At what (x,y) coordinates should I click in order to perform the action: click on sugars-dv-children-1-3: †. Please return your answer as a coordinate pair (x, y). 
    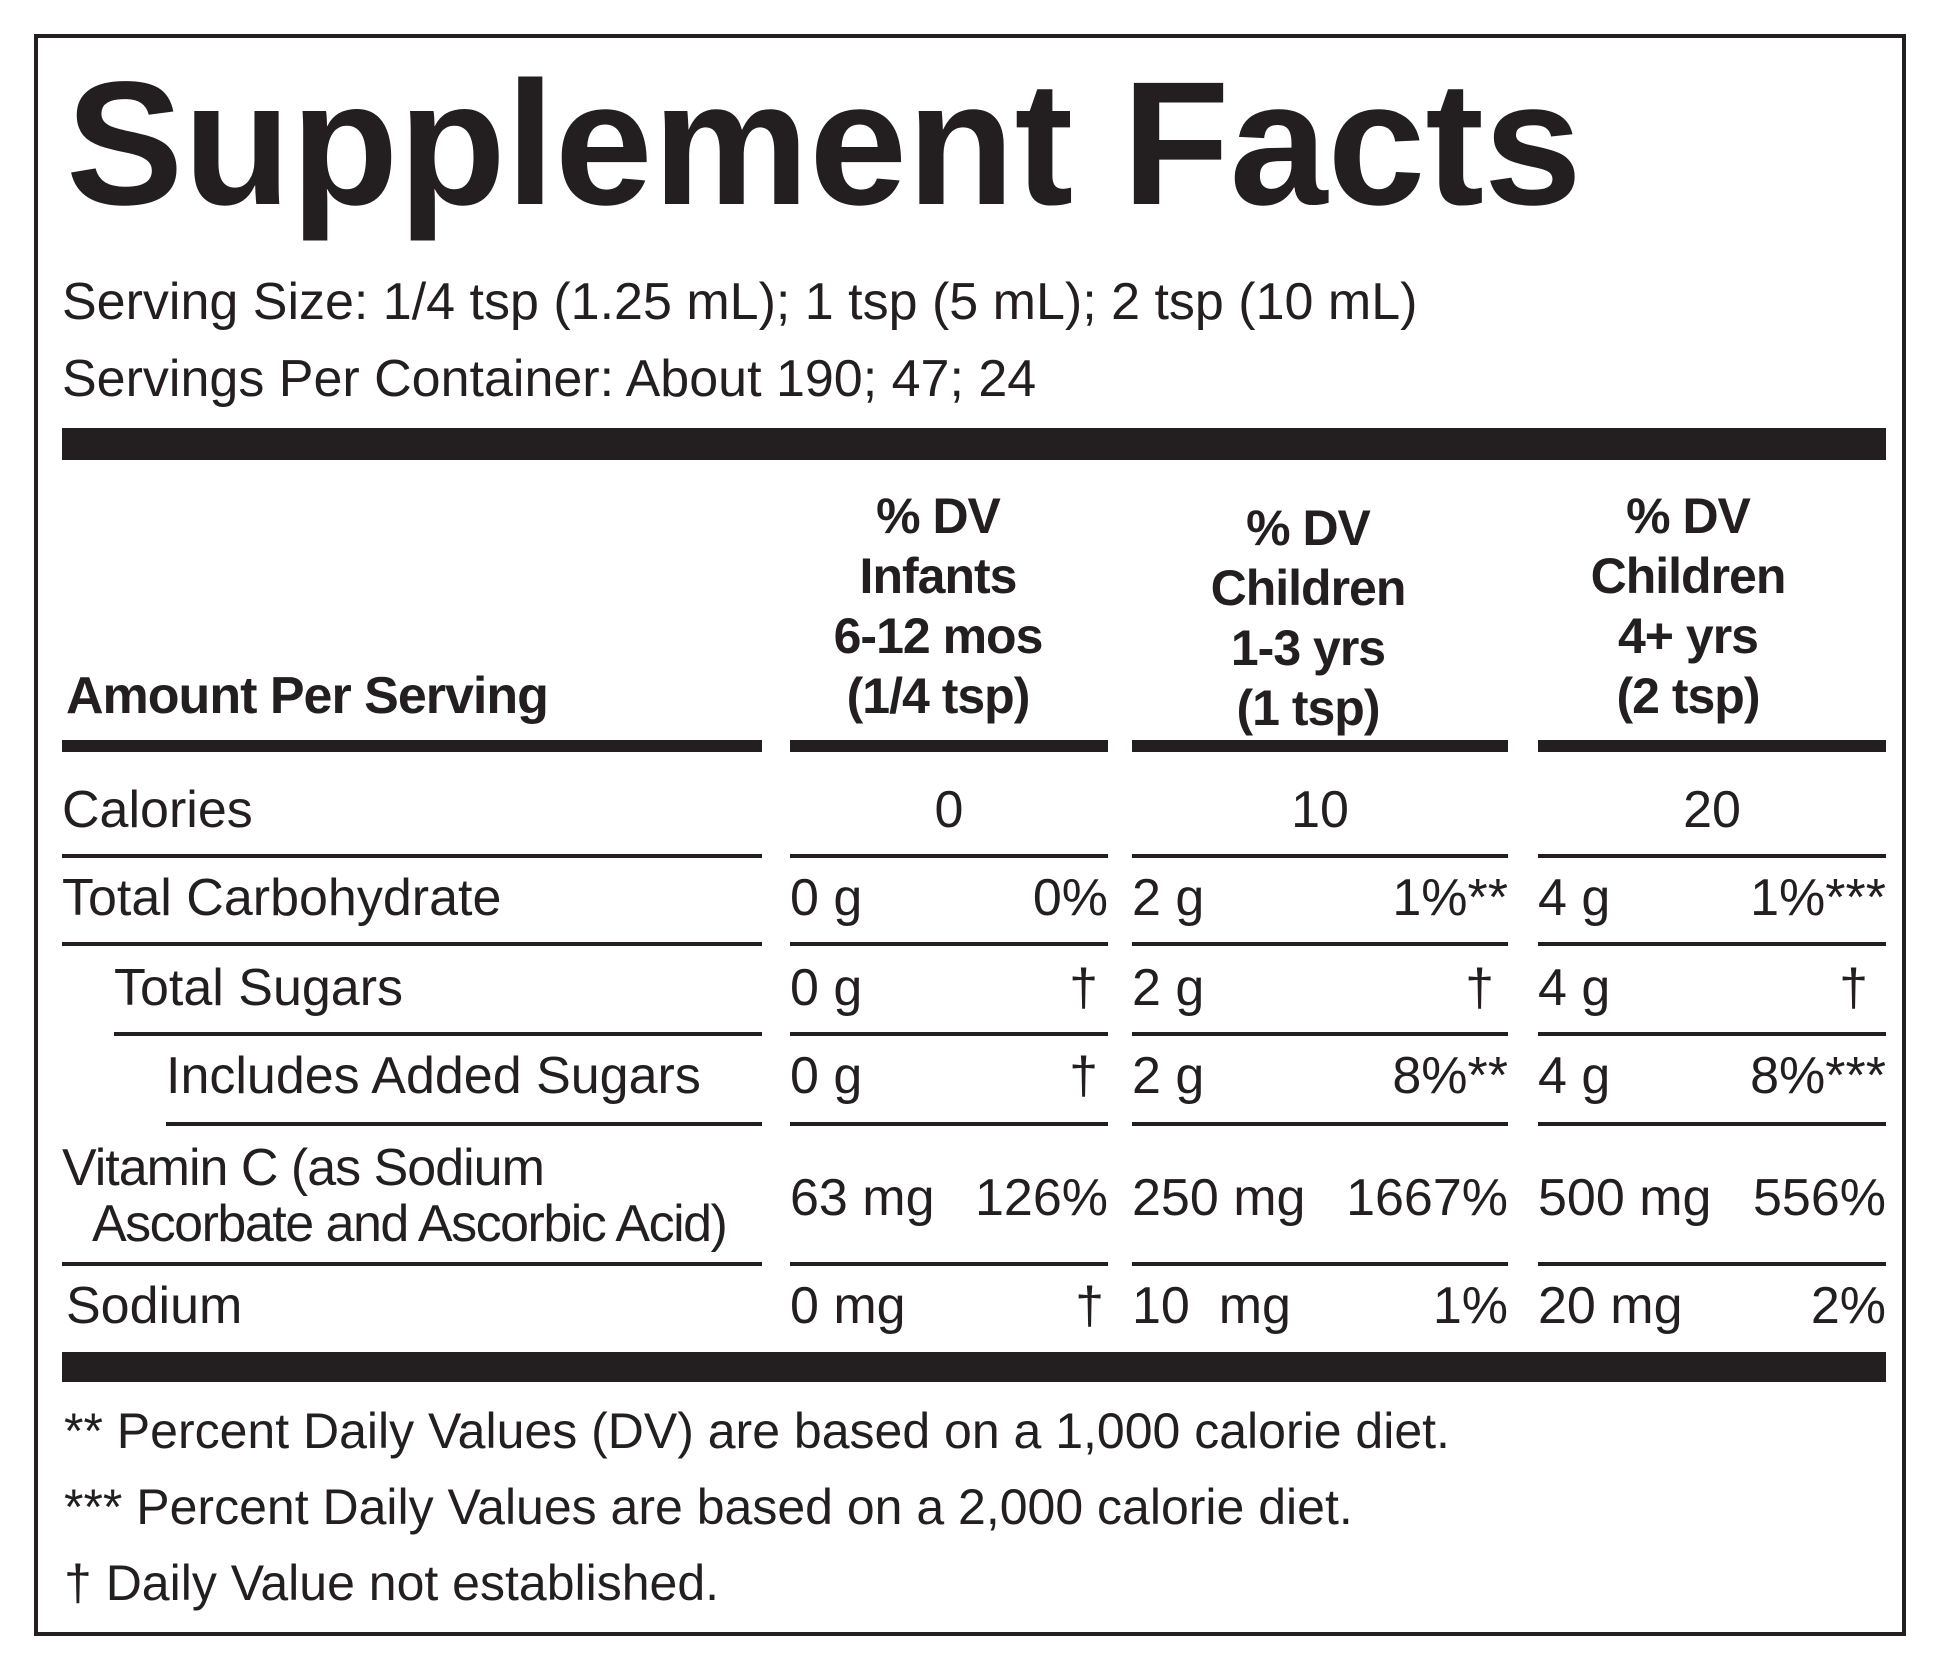
    Looking at the image, I should click on (1479, 988).